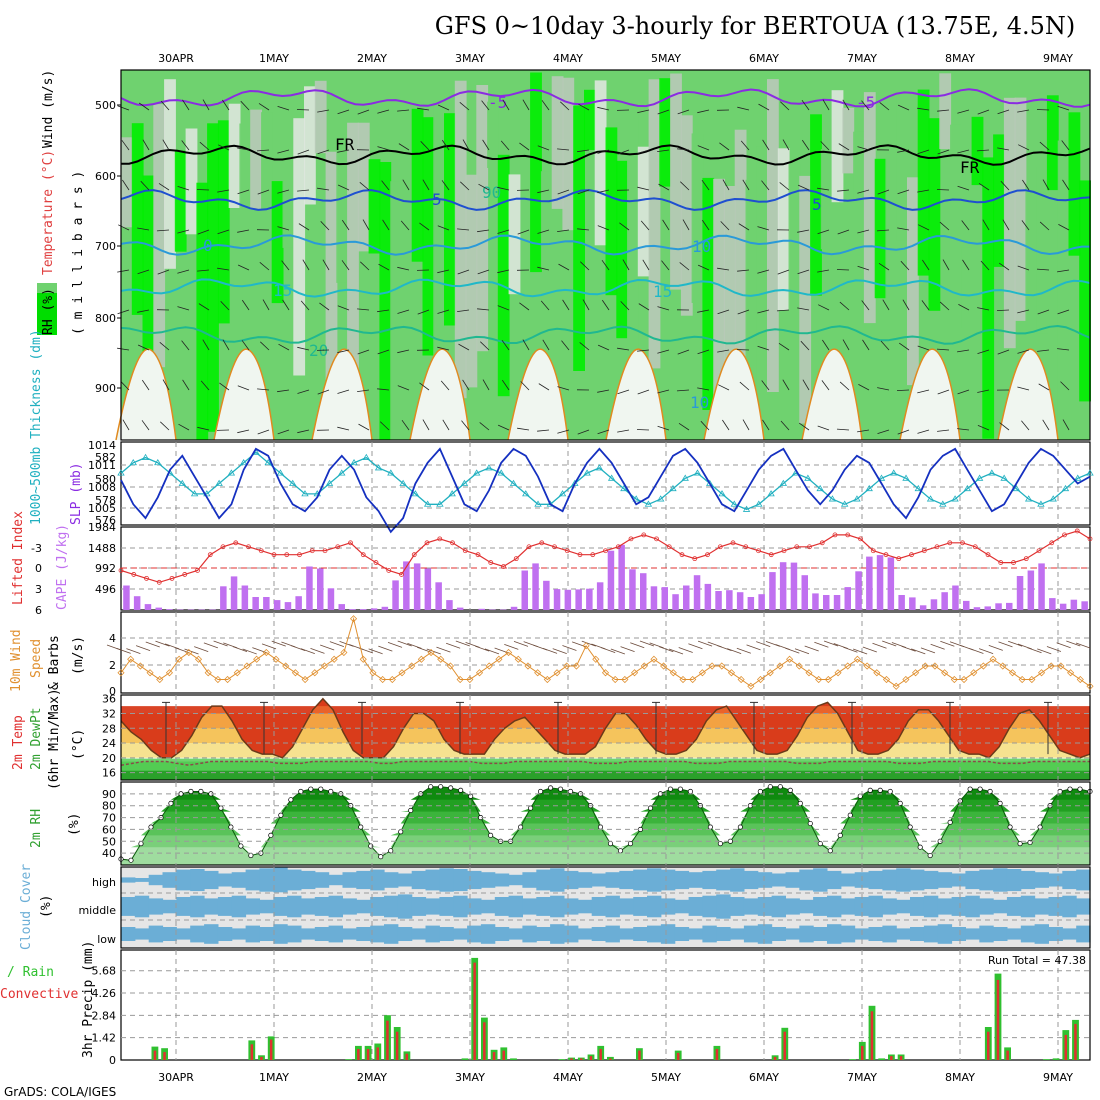 This screenshot has width=1100, height=1100. I want to click on date-label-top: 1MAY, so click(274, 58).